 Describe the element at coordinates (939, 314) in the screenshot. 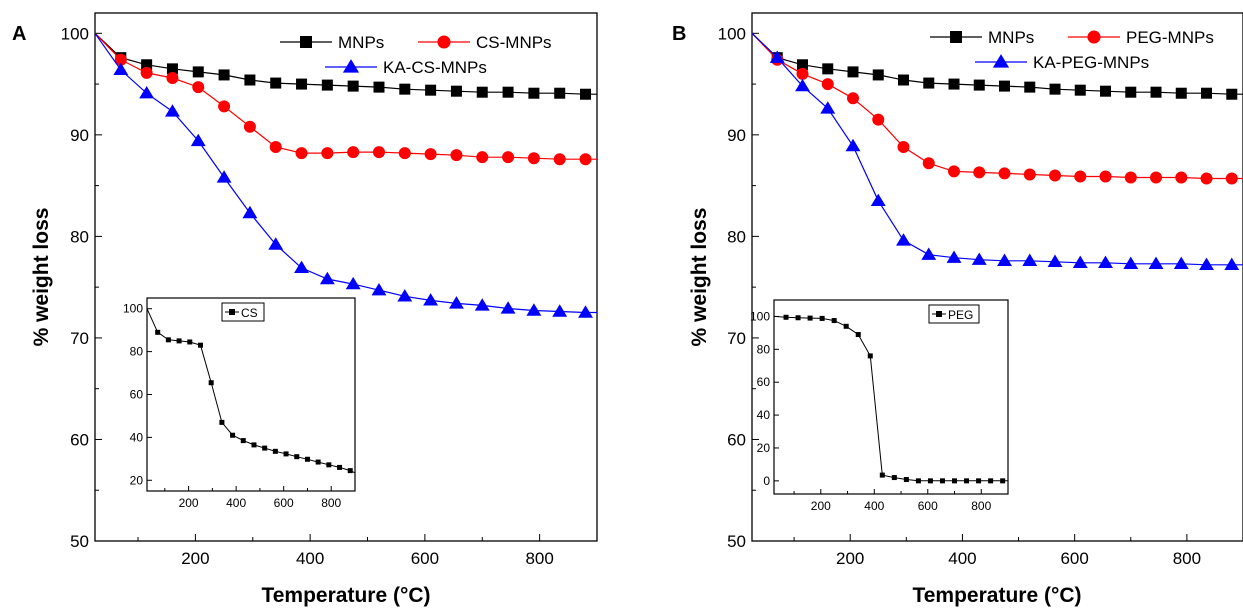

I see `inset-legend-marker` at that location.